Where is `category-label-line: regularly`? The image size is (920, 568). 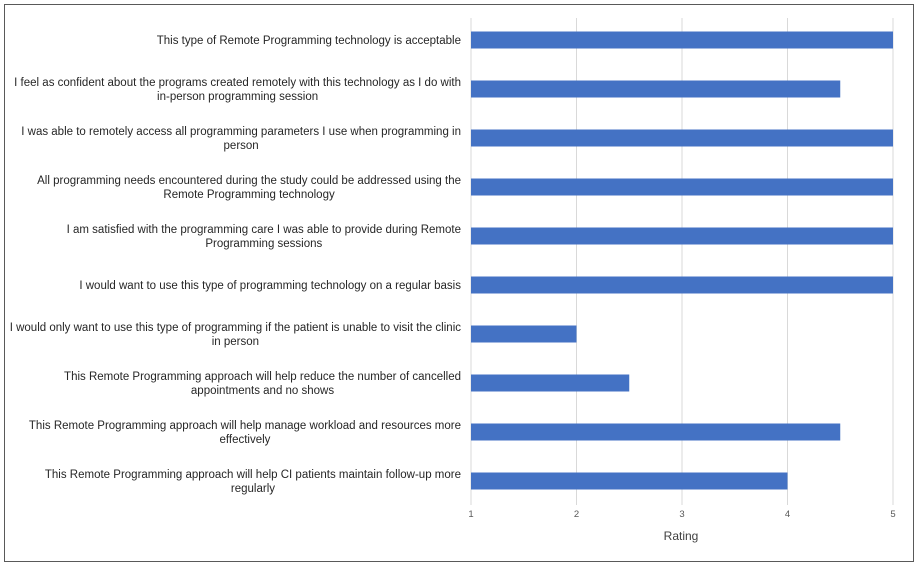
category-label-line: regularly is located at coordinates (253, 489).